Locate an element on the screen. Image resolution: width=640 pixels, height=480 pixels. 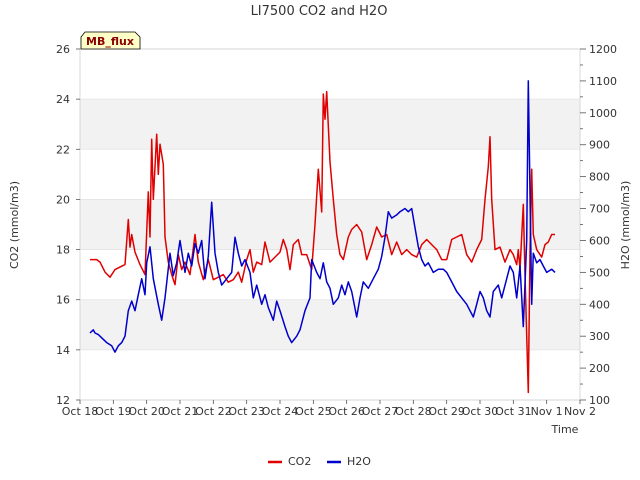
x-tick-label: Oct 27 is located at coordinates (380, 411).